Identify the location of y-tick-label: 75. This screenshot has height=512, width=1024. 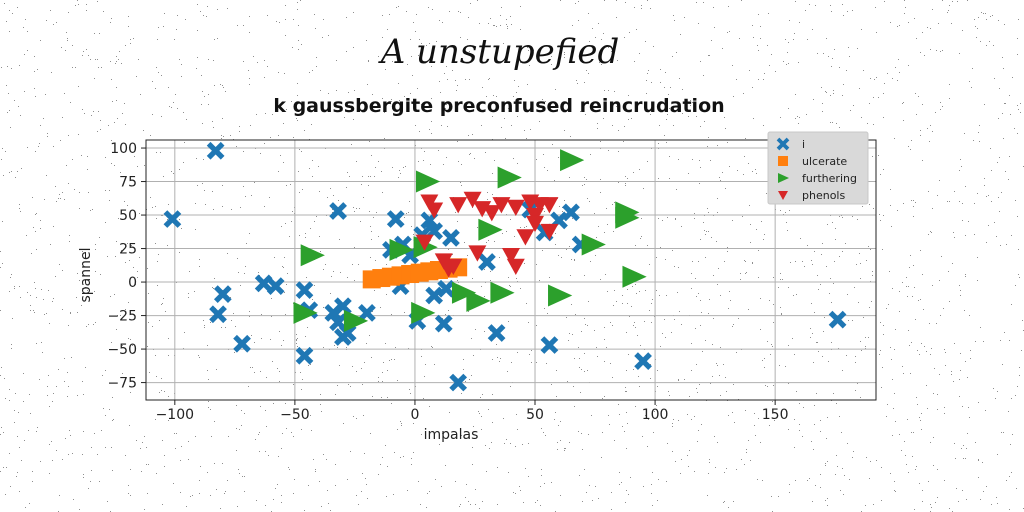
(128, 183).